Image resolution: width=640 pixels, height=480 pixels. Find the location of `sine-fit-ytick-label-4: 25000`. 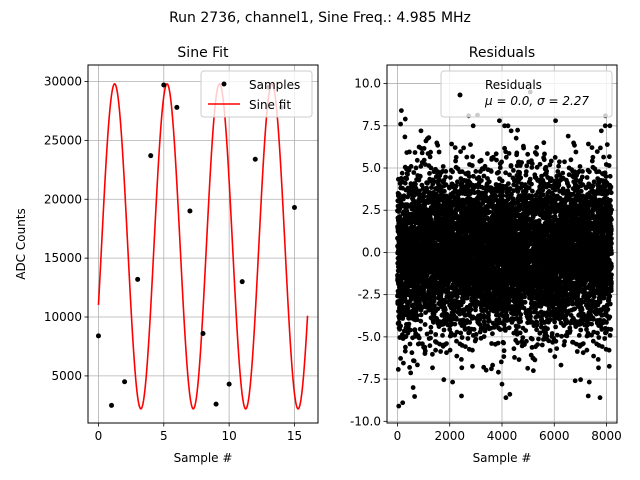

sine-fit-ytick-label-4: 25000 is located at coordinates (63, 140).